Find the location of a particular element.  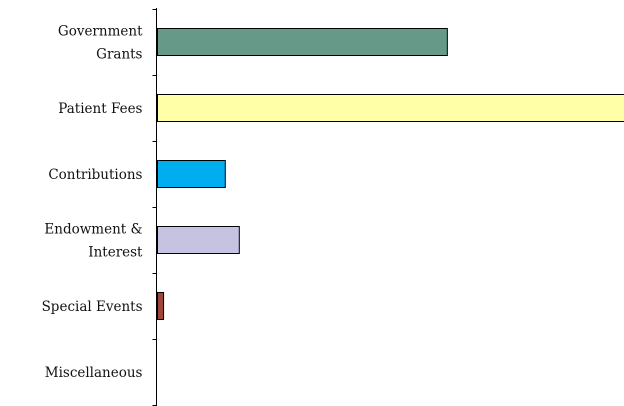

bar-contributions is located at coordinates (191, 174).